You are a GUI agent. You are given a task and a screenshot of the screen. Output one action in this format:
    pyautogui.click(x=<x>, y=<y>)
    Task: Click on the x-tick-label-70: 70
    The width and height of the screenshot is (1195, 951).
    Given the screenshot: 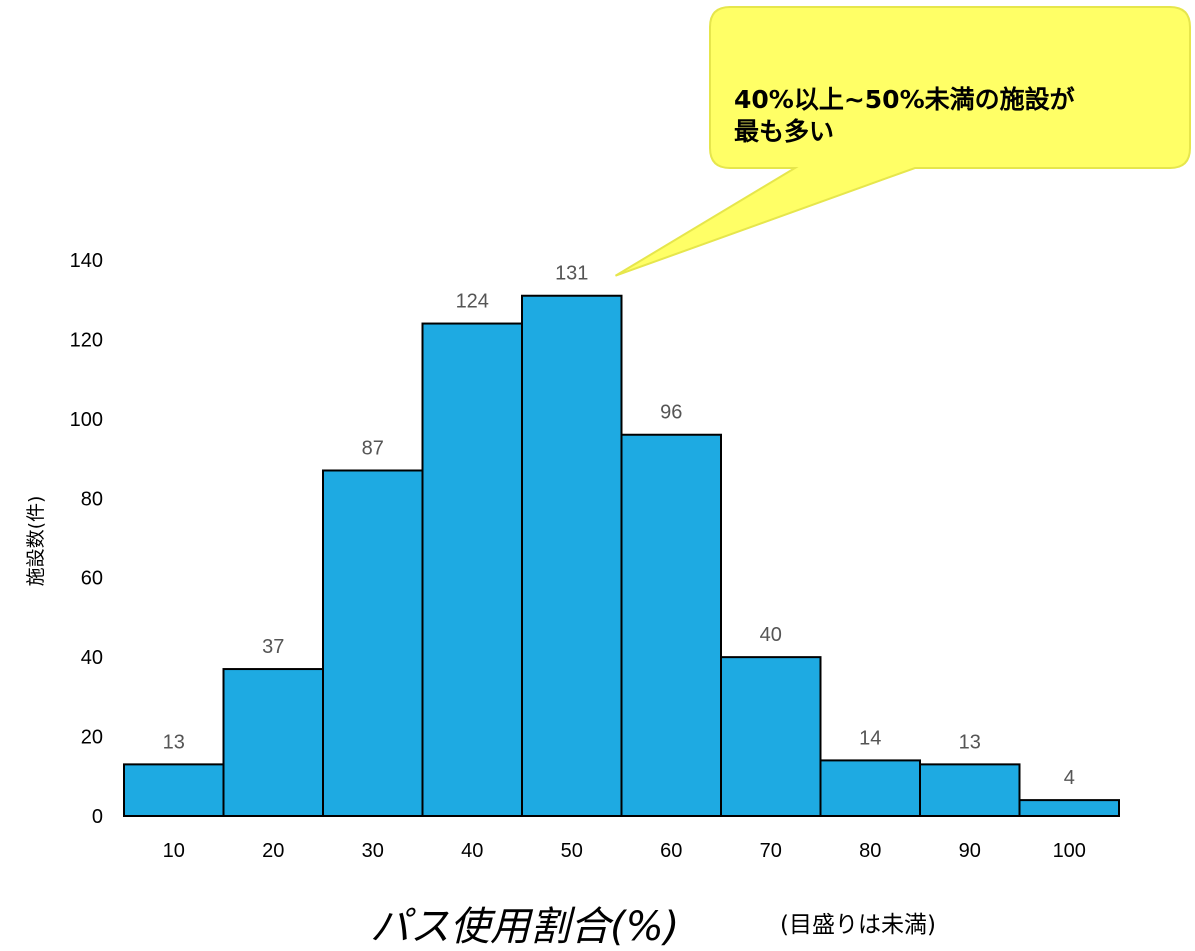 What is the action you would take?
    pyautogui.click(x=771, y=851)
    